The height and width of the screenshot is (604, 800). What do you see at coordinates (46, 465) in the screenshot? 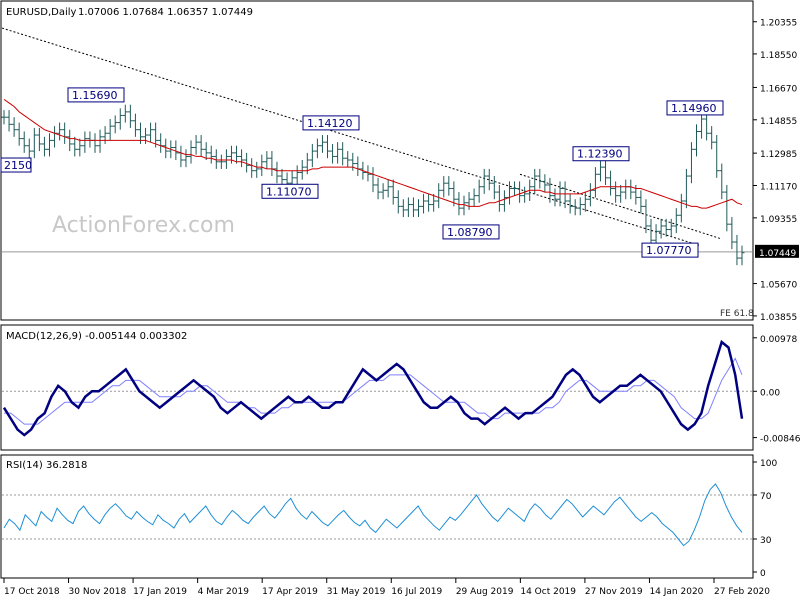
I see `rsi-title: RSI(14) 36.2818` at bounding box center [46, 465].